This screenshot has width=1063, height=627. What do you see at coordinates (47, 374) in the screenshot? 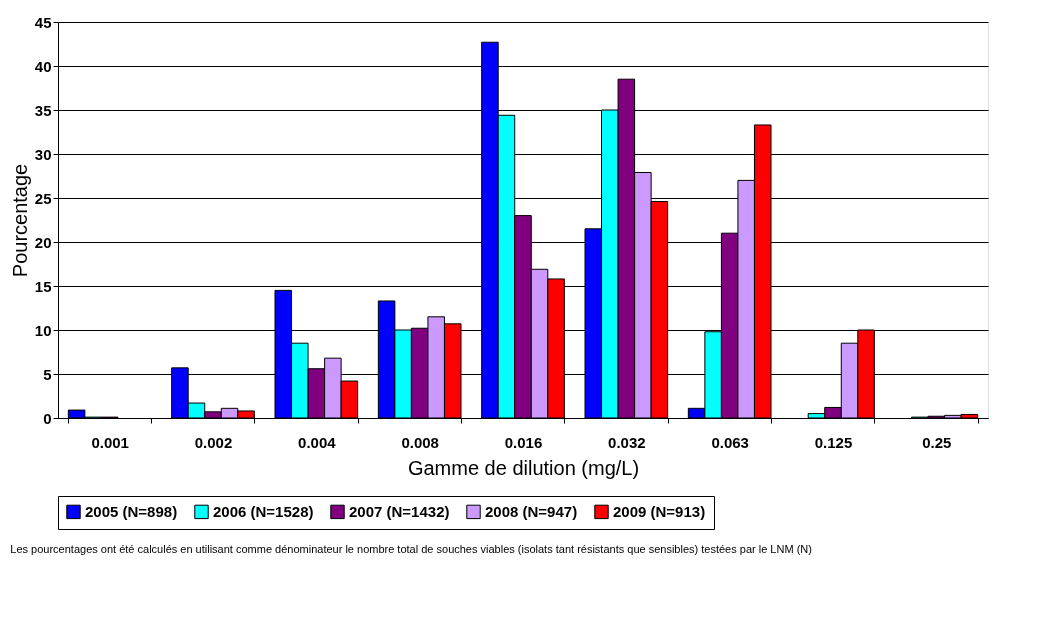
I see `y-tick-label: 5` at bounding box center [47, 374].